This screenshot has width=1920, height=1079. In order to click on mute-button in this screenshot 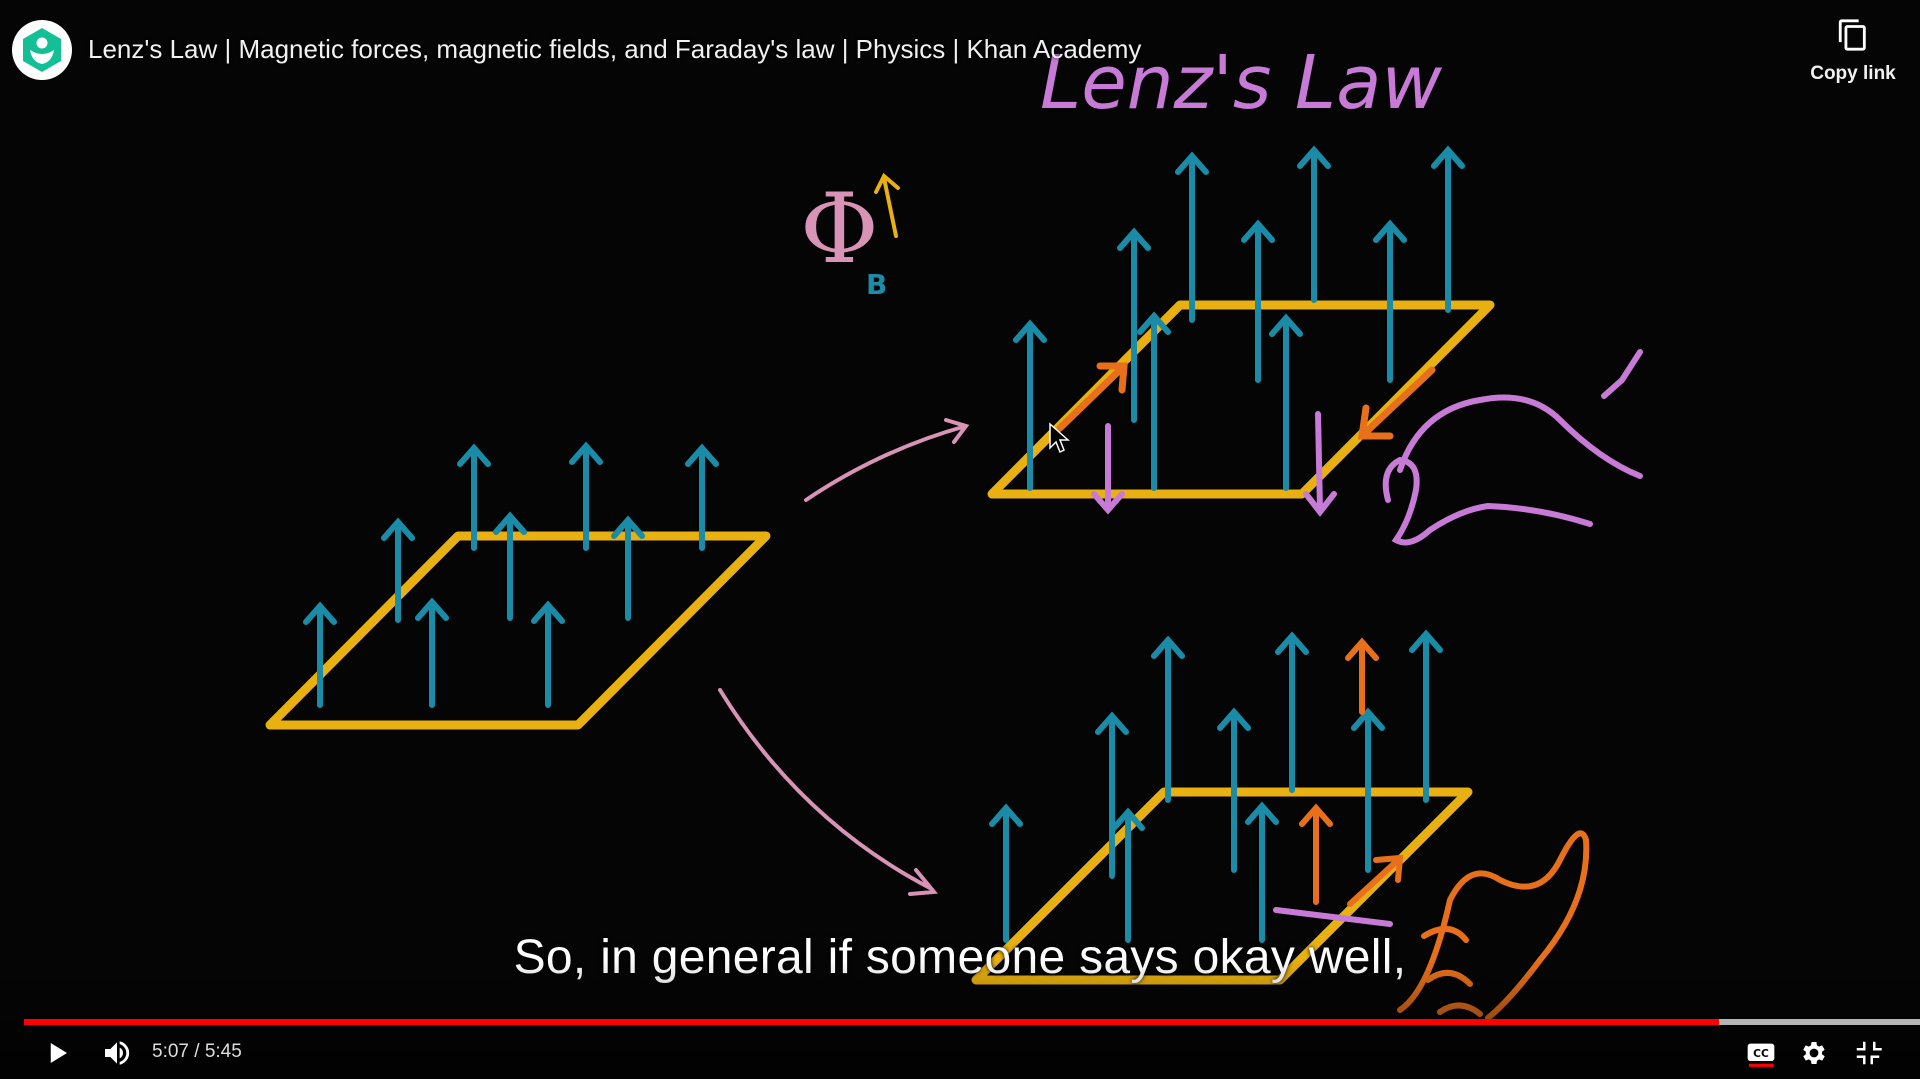, I will do `click(117, 1053)`.